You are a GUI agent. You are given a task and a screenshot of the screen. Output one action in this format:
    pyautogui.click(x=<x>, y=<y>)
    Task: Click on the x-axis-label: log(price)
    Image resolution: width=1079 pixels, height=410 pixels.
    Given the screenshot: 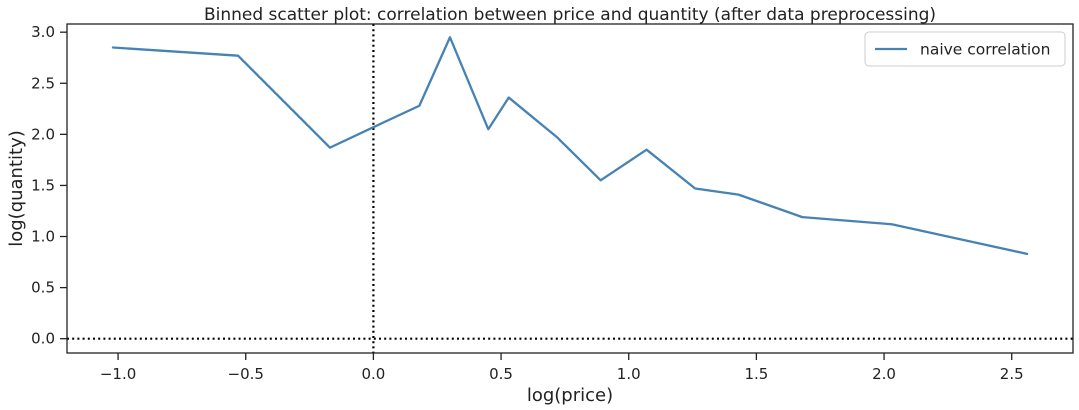 What is the action you would take?
    pyautogui.click(x=570, y=395)
    